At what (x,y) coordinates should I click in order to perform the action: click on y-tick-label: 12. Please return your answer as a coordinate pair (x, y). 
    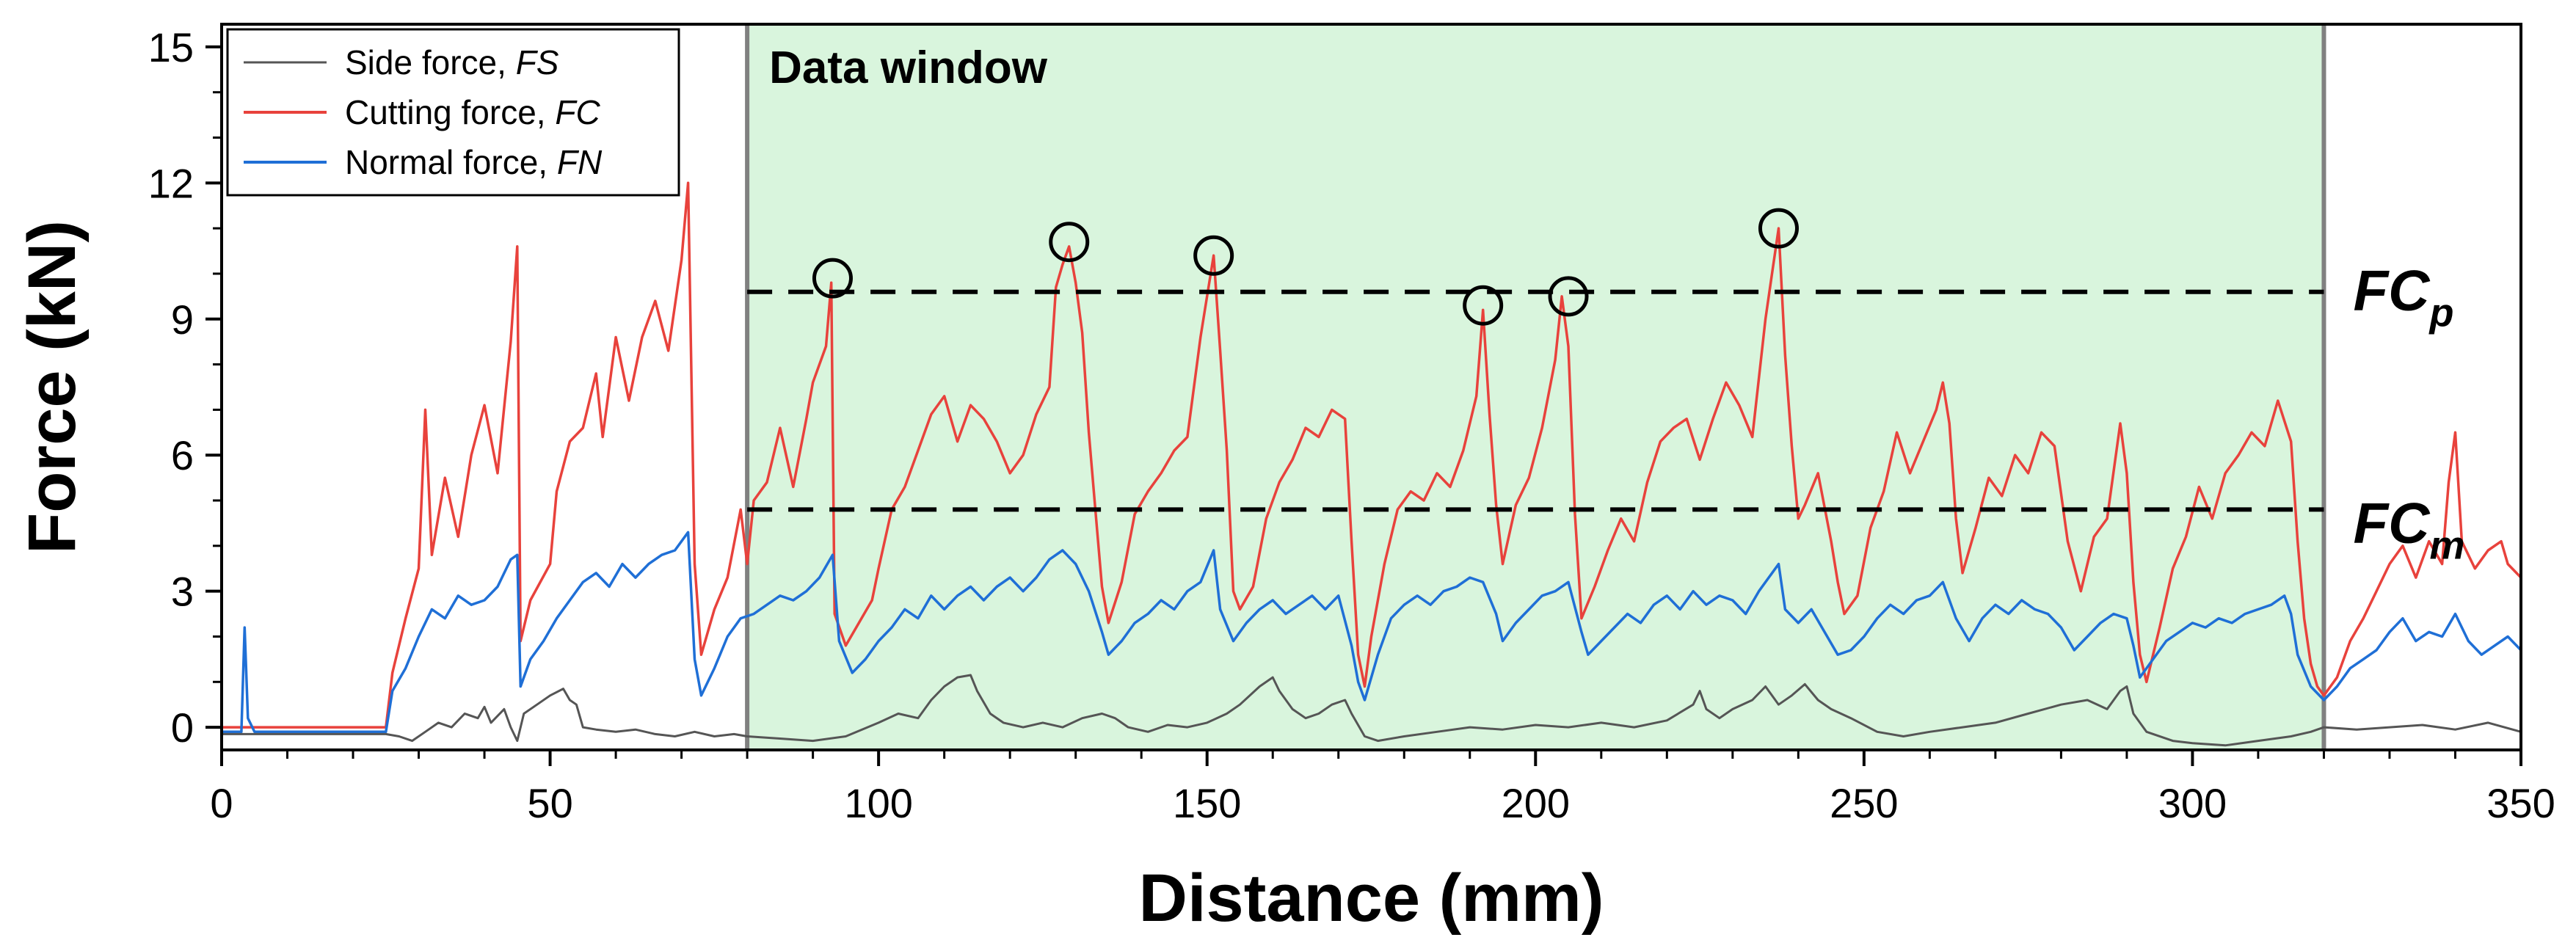
    Looking at the image, I should click on (171, 183).